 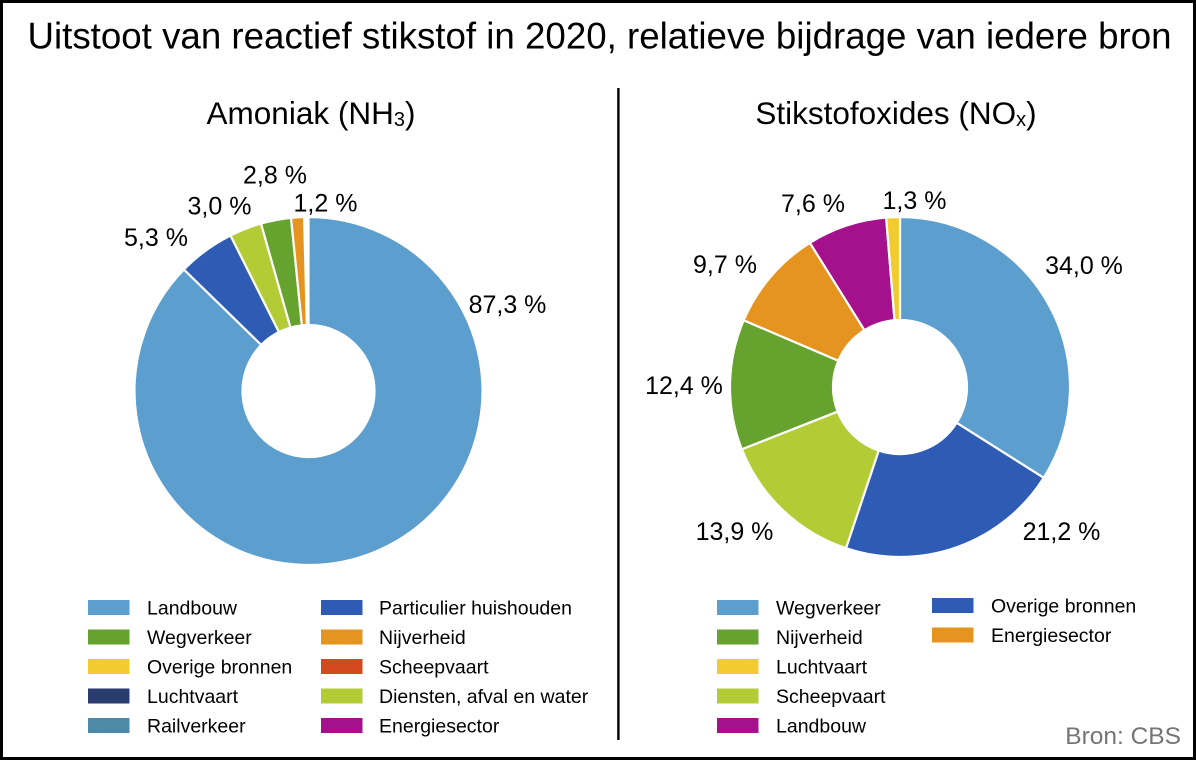 I want to click on svg-text: 34,0 %, so click(x=1084, y=266).